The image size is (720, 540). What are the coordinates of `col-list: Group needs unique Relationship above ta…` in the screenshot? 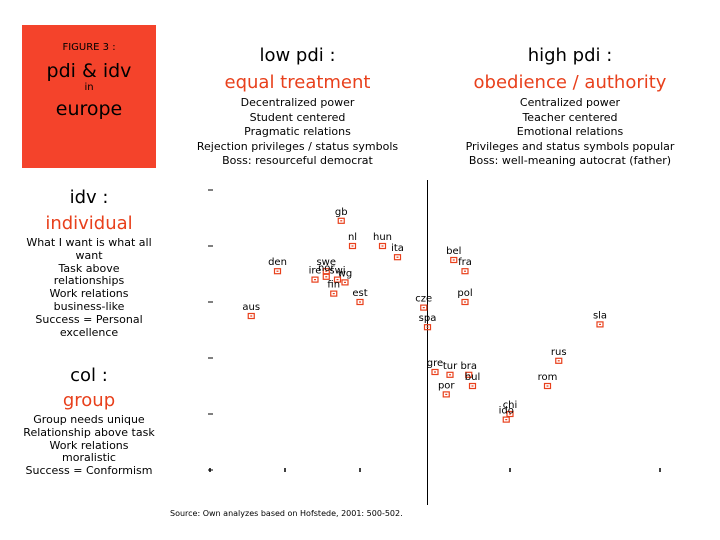 It's located at (89, 445).